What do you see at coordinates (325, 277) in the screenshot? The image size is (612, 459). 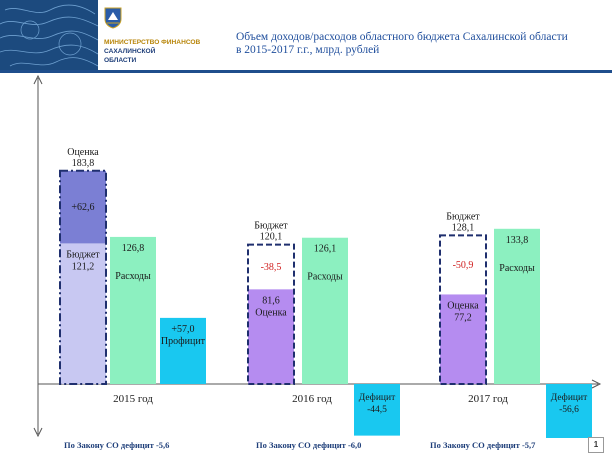 I see `label-2016-expenses-name: Расходы` at bounding box center [325, 277].